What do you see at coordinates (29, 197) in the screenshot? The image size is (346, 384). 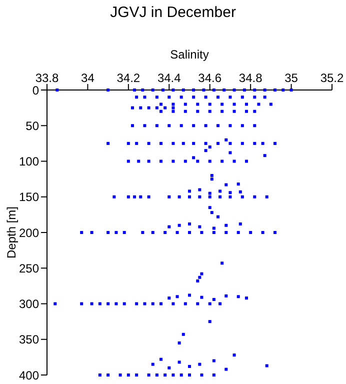 I see `y-tick-label: 150` at bounding box center [29, 197].